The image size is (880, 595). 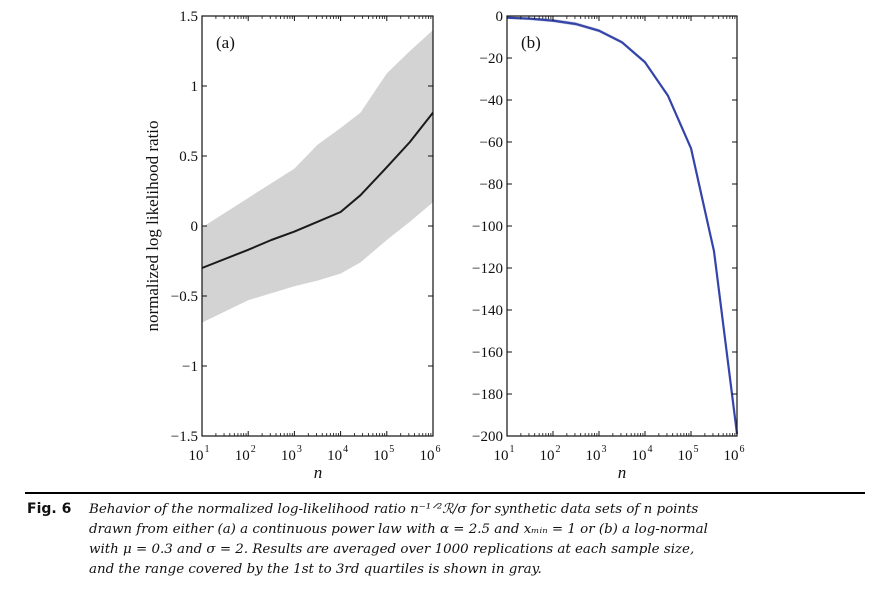 What do you see at coordinates (391, 449) in the screenshot?
I see `panel-a-x-tick-exponent: 5` at bounding box center [391, 449].